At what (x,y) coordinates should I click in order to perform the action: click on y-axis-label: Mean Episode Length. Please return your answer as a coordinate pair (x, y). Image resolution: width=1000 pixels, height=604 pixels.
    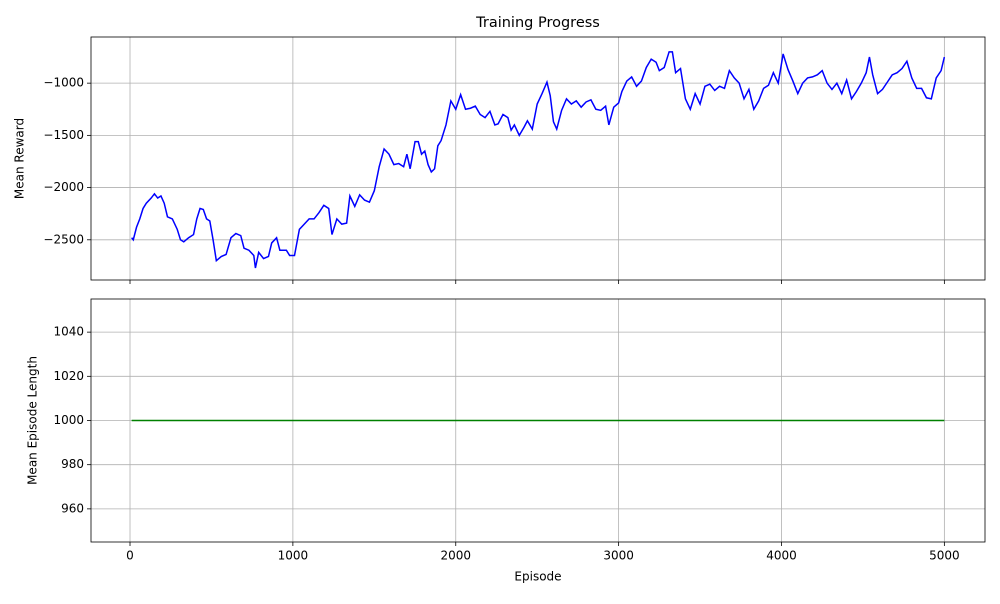
    Looking at the image, I should click on (33, 420).